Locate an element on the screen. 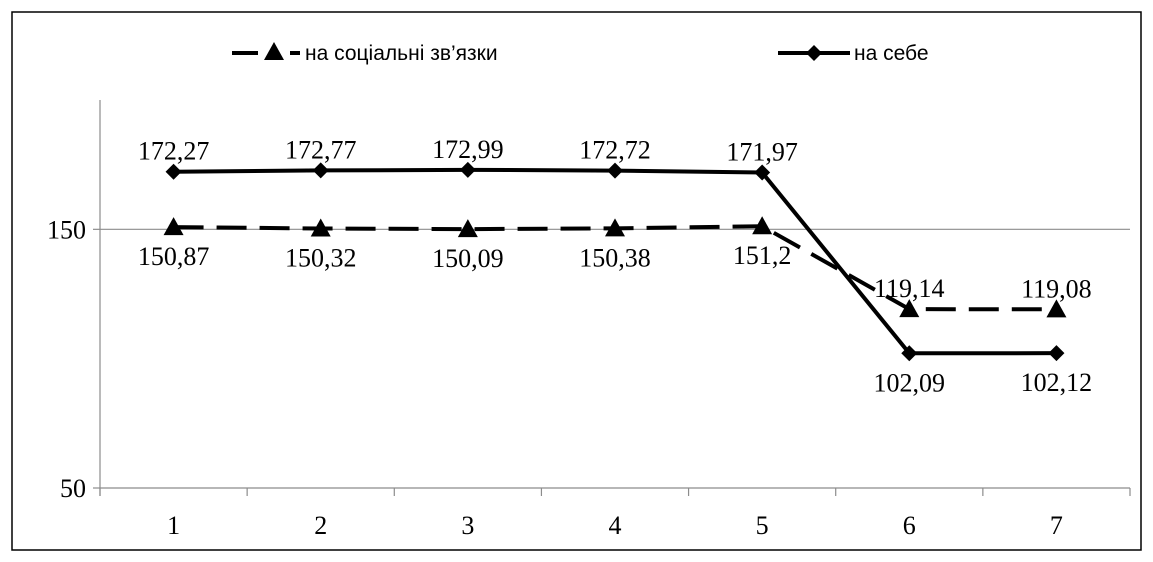 Image resolution: width=1153 pixels, height=562 pixels. y-tick-label: 50 is located at coordinates (73, 488).